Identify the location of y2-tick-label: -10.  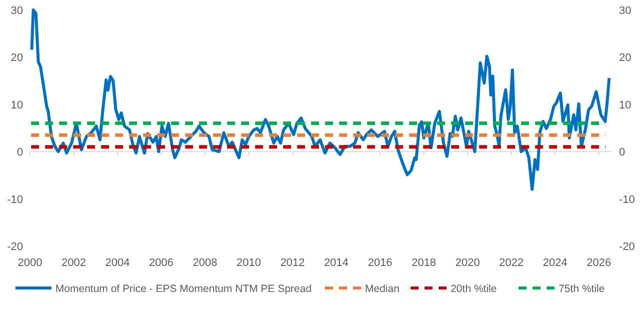
(627, 200).